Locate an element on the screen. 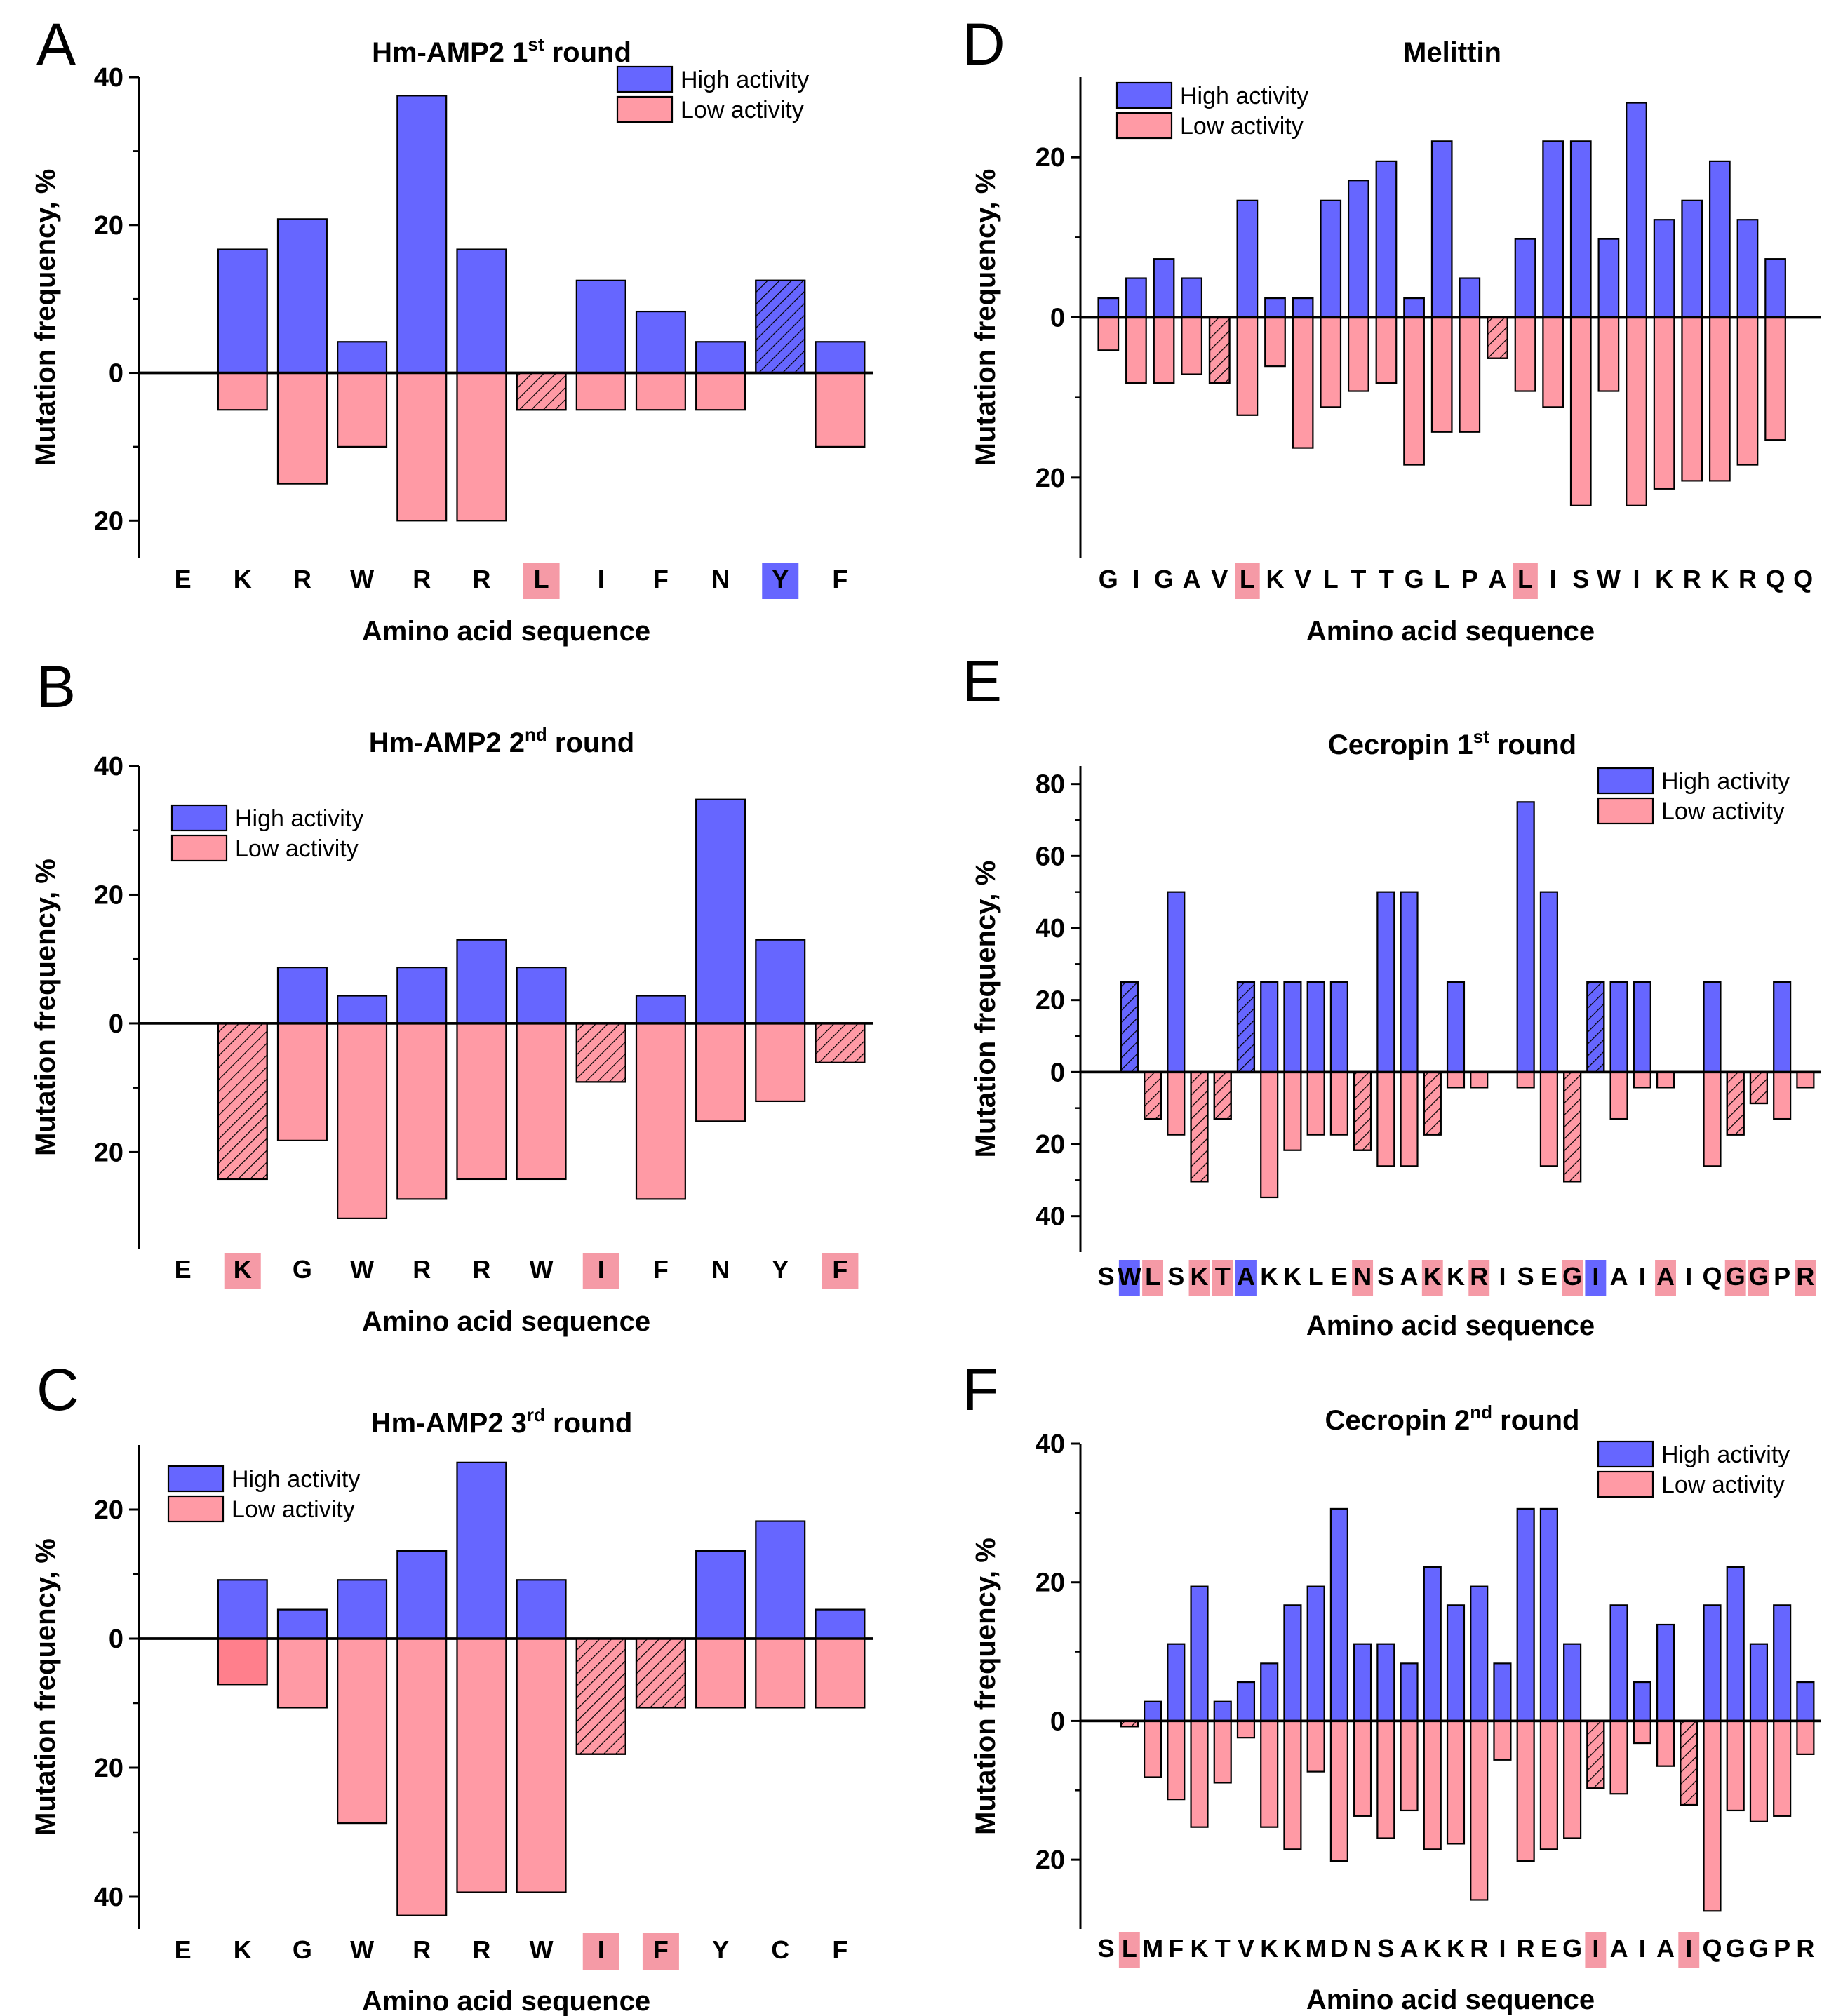  sequence-letter: P is located at coordinates (1782, 1949).